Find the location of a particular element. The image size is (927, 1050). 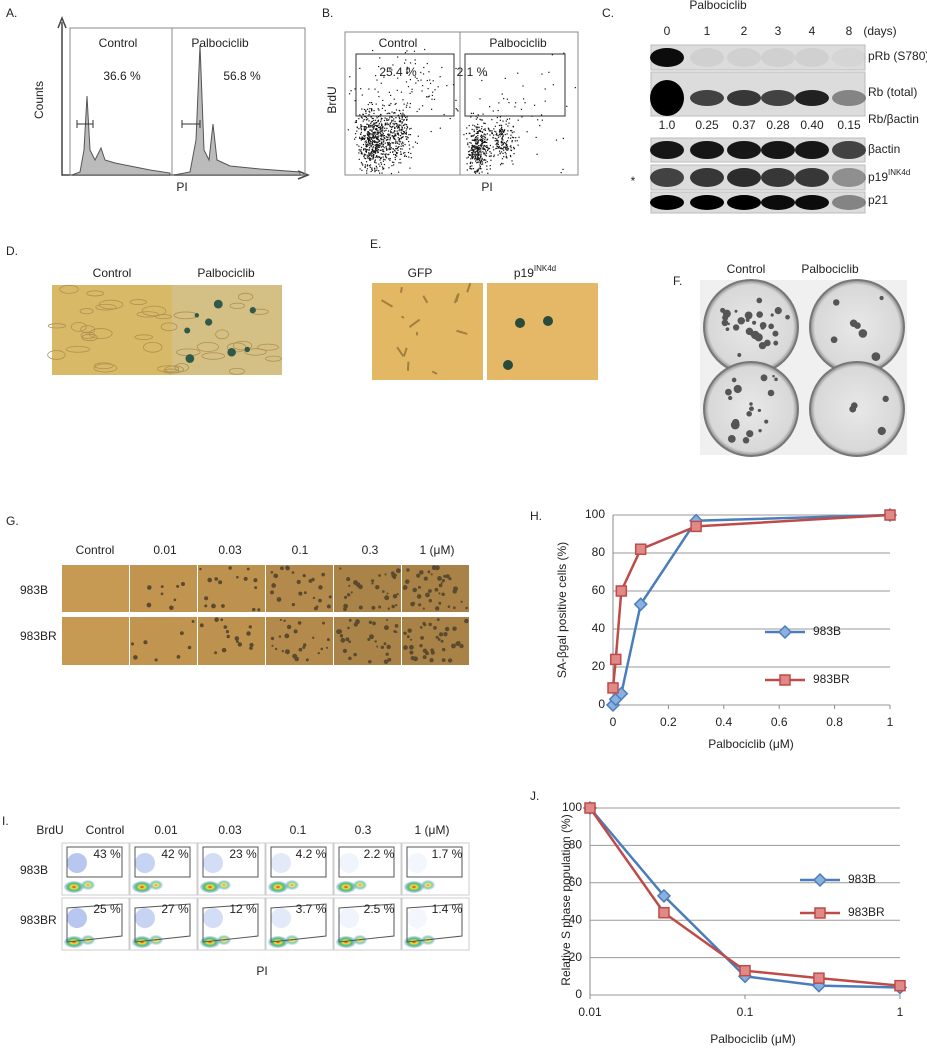

cell-line-label: 983BR is located at coordinates (38, 636).